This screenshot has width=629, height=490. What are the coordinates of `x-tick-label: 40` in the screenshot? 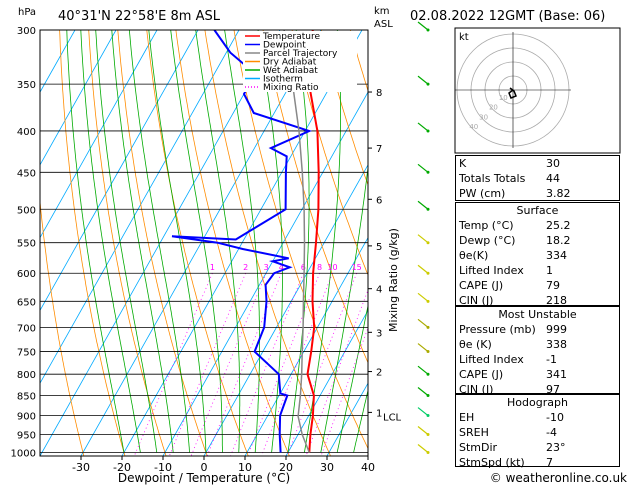 It's located at (368, 467).